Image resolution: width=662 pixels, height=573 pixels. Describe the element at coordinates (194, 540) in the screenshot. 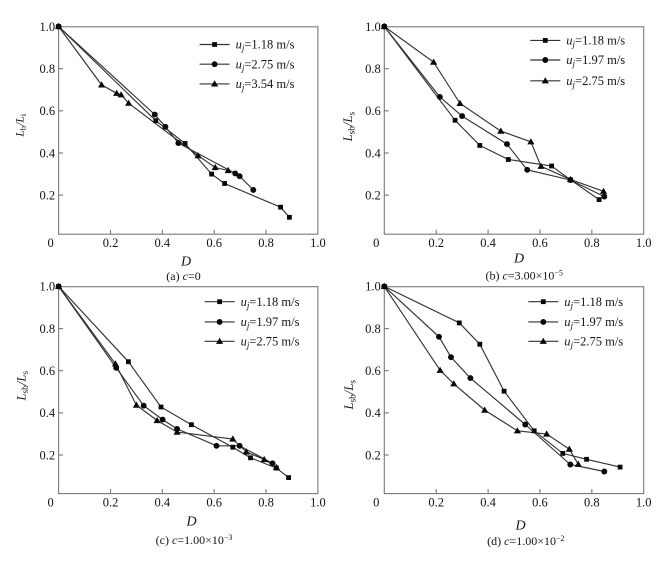

I see `svg-text: (c) c=1.00×10−3` at that location.